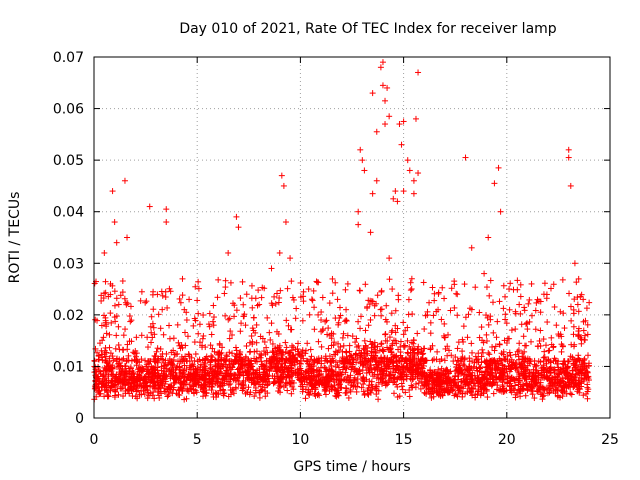 The width and height of the screenshot is (640, 480). What do you see at coordinates (79, 419) in the screenshot?
I see `y-tick-label: 0` at bounding box center [79, 419].